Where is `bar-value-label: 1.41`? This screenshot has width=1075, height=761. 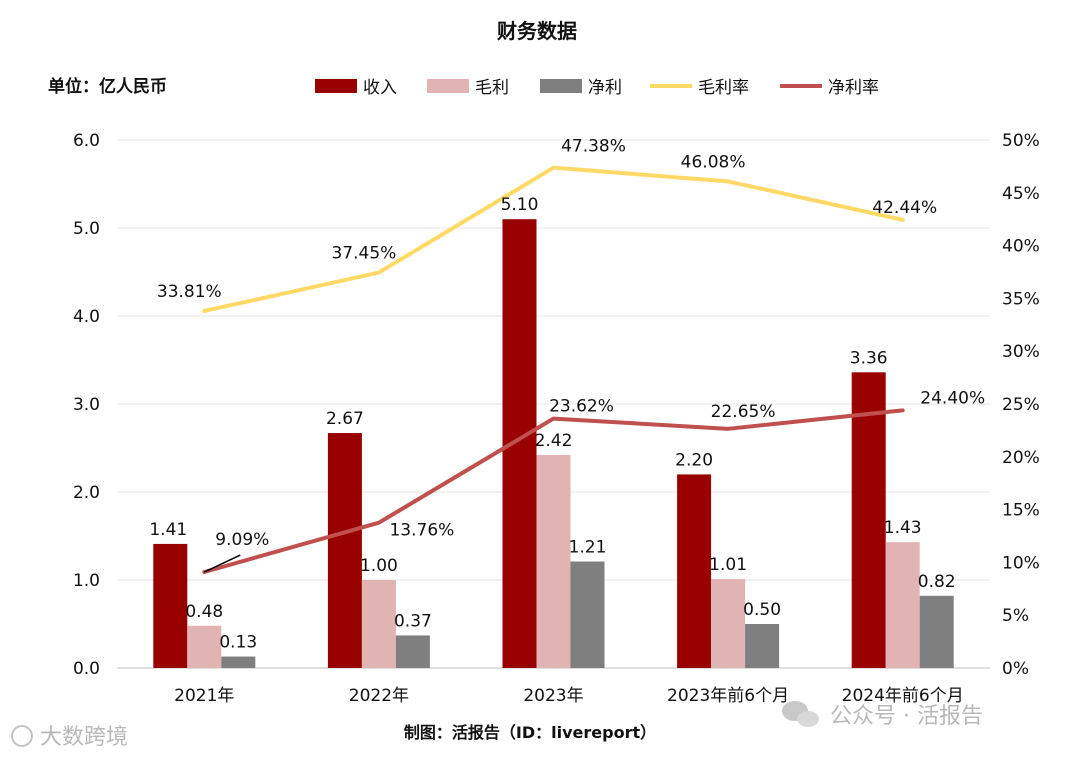
bar-value-label: 1.41 is located at coordinates (168, 530).